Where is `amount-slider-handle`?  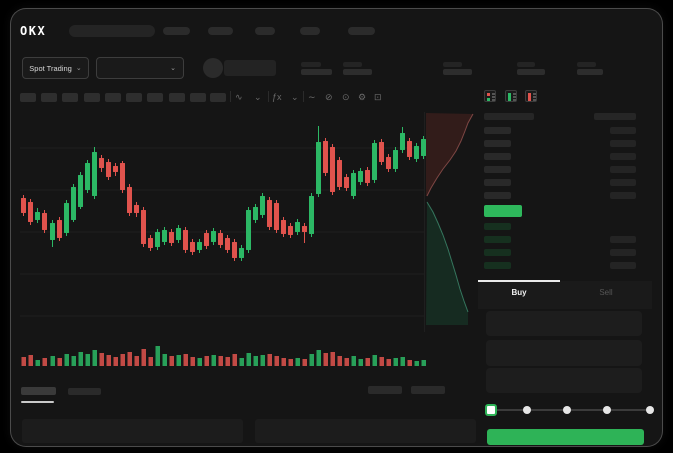
amount-slider-handle is located at coordinates (491, 410).